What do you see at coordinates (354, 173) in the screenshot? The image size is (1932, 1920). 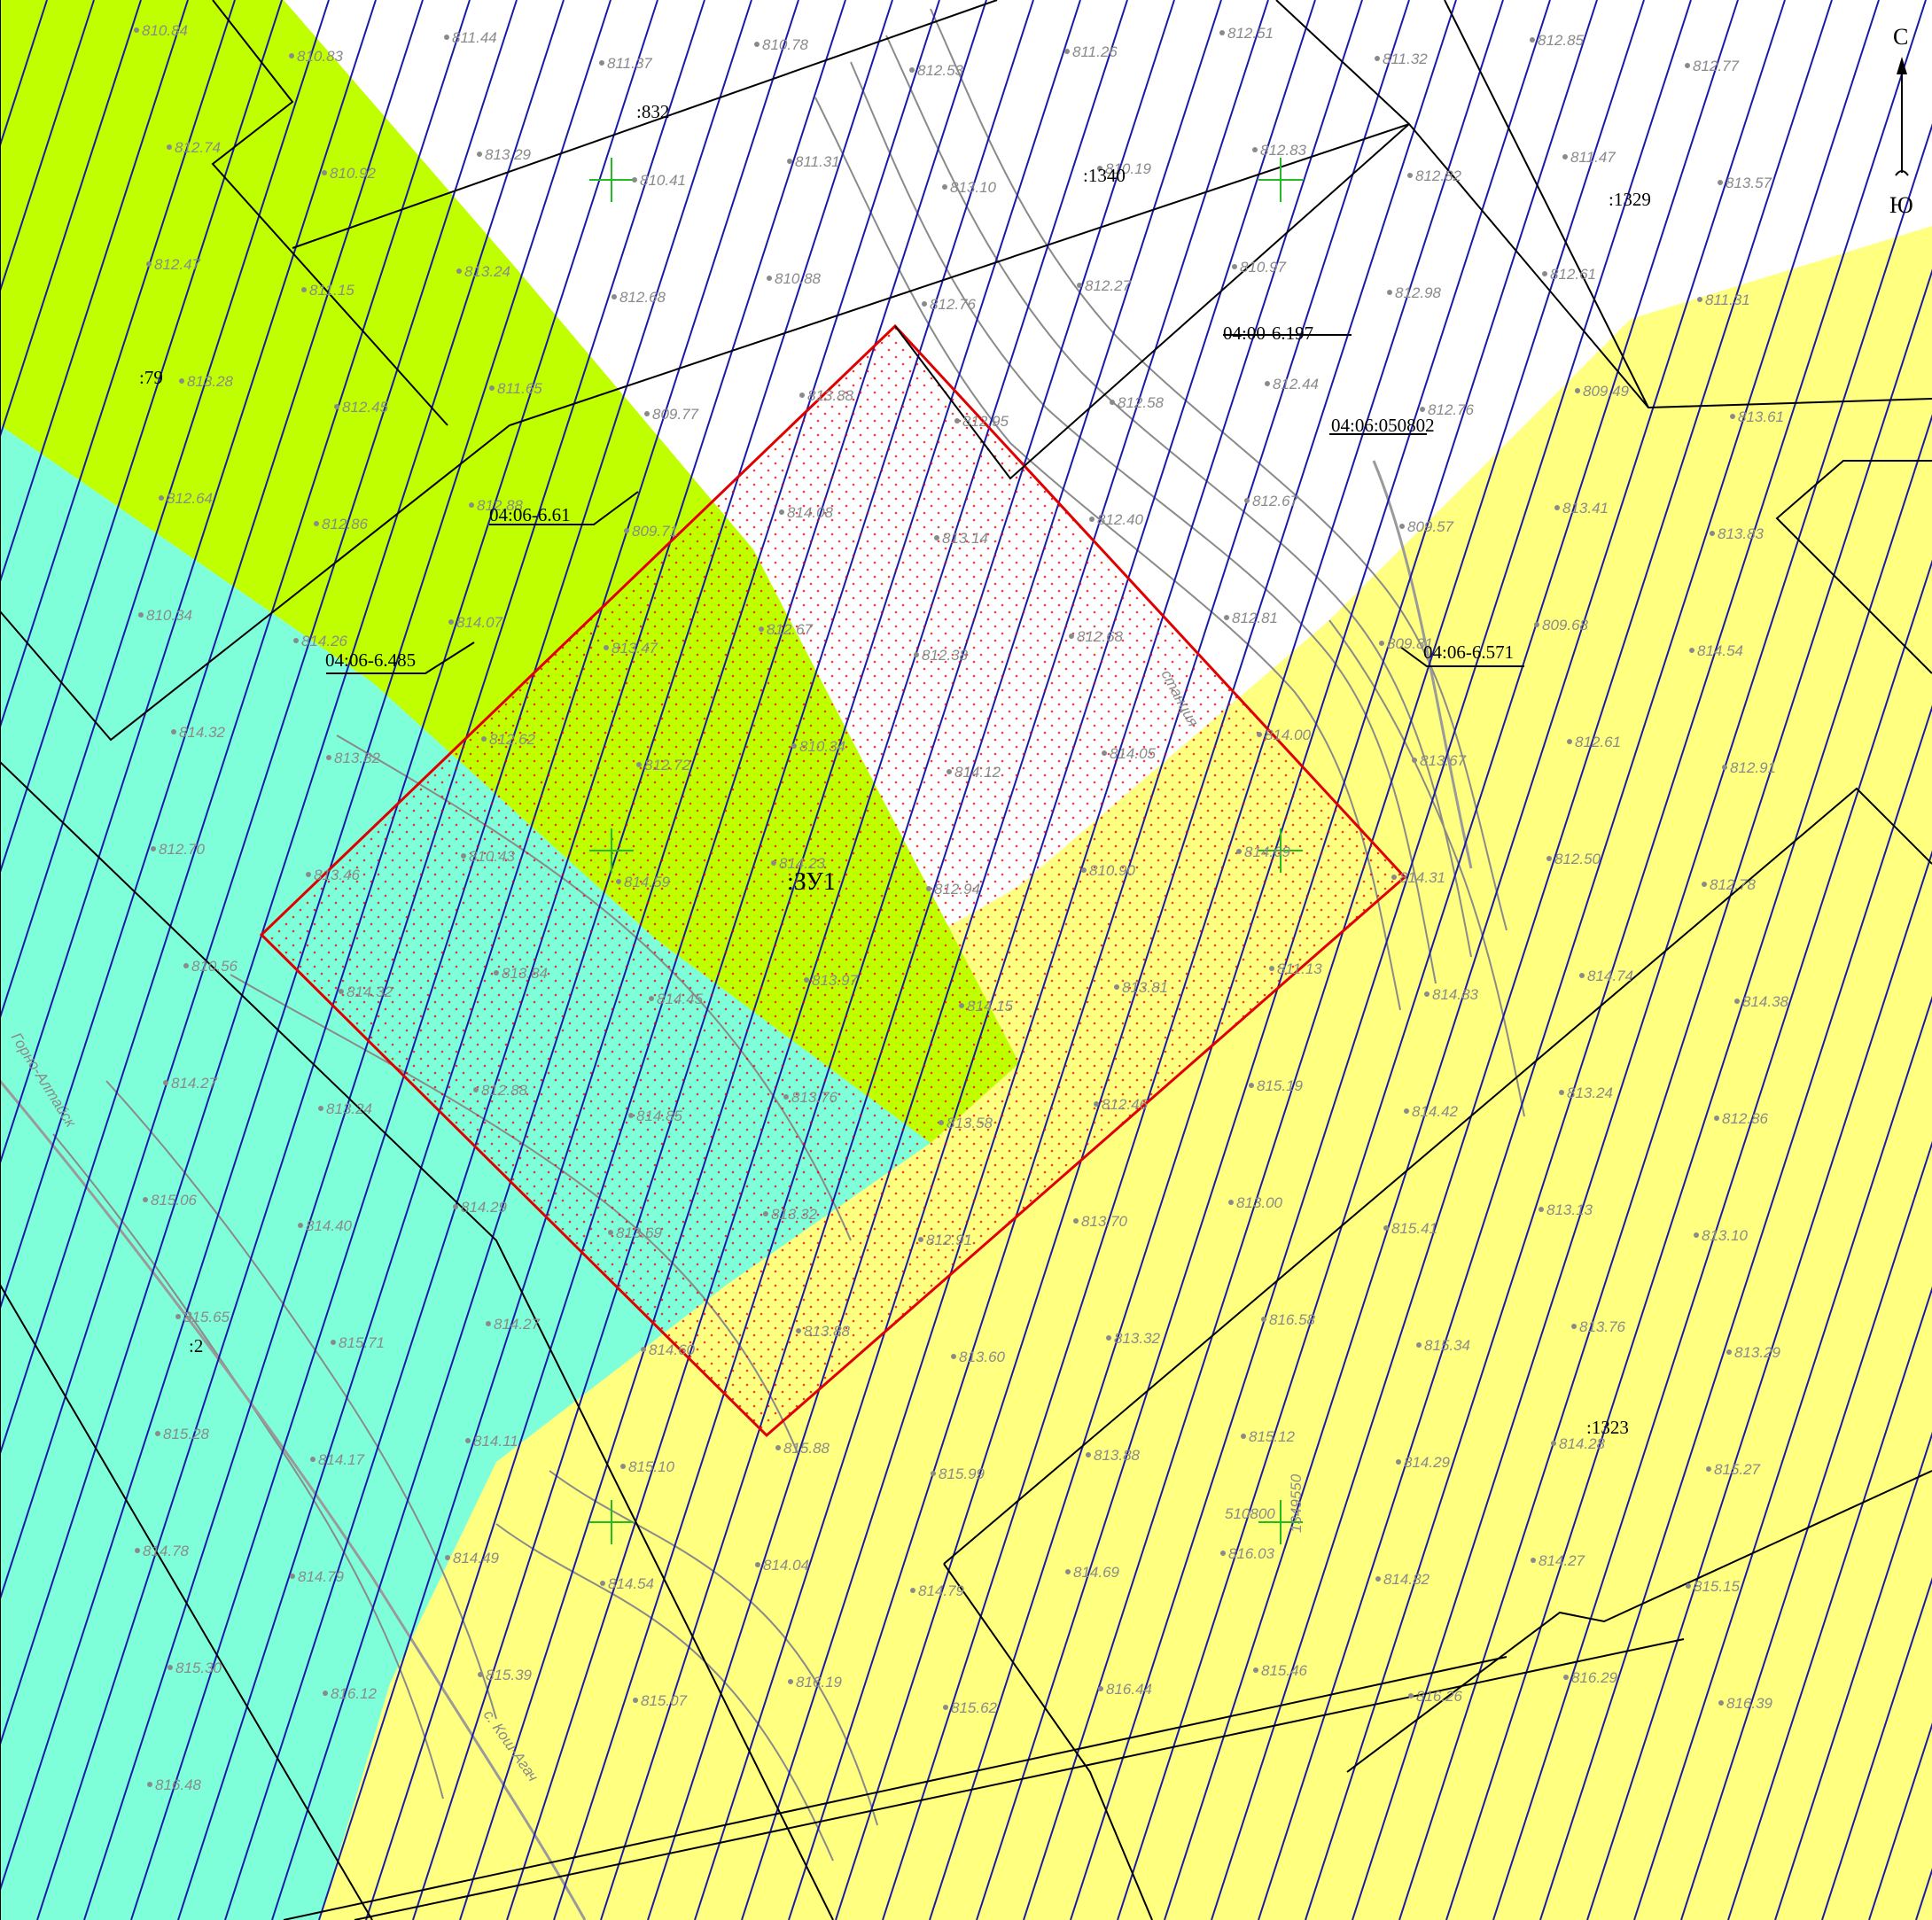 I see `elevation-label: 810.92` at bounding box center [354, 173].